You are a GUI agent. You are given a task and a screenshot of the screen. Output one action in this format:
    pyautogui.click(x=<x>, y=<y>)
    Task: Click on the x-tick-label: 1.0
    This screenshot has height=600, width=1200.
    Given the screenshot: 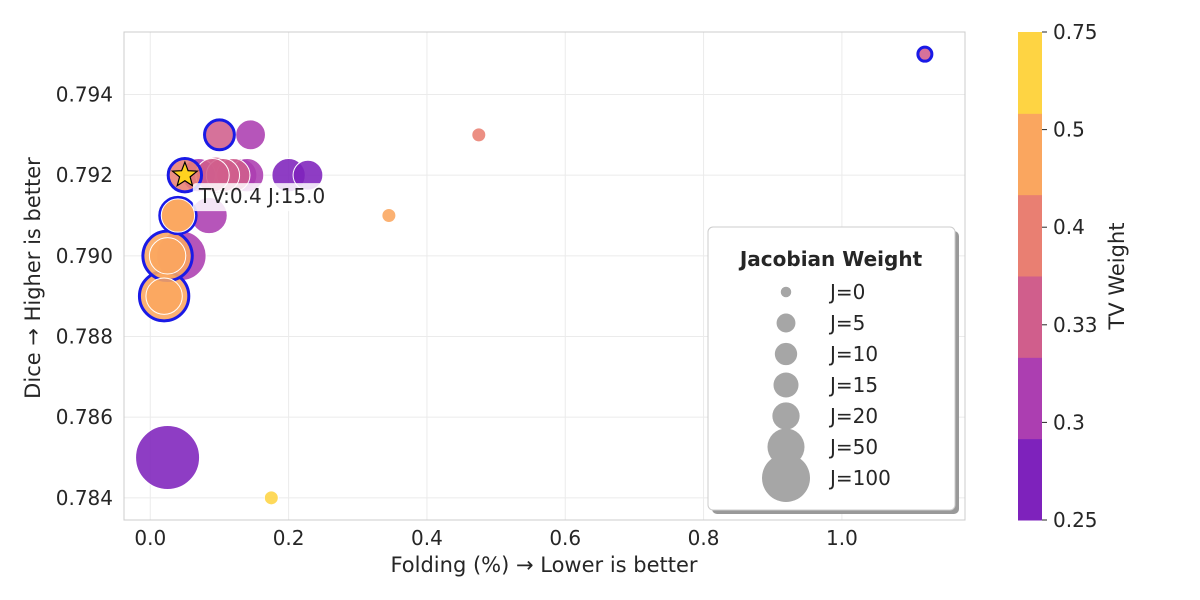 What is the action you would take?
    pyautogui.click(x=842, y=538)
    